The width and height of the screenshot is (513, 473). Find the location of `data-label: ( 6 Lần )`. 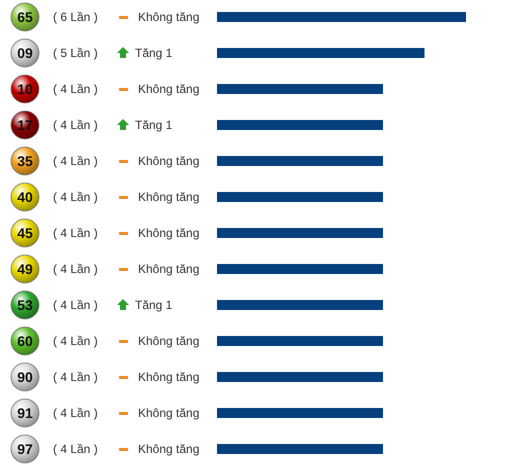

data-label: ( 6 Lần ) is located at coordinates (75, 17).